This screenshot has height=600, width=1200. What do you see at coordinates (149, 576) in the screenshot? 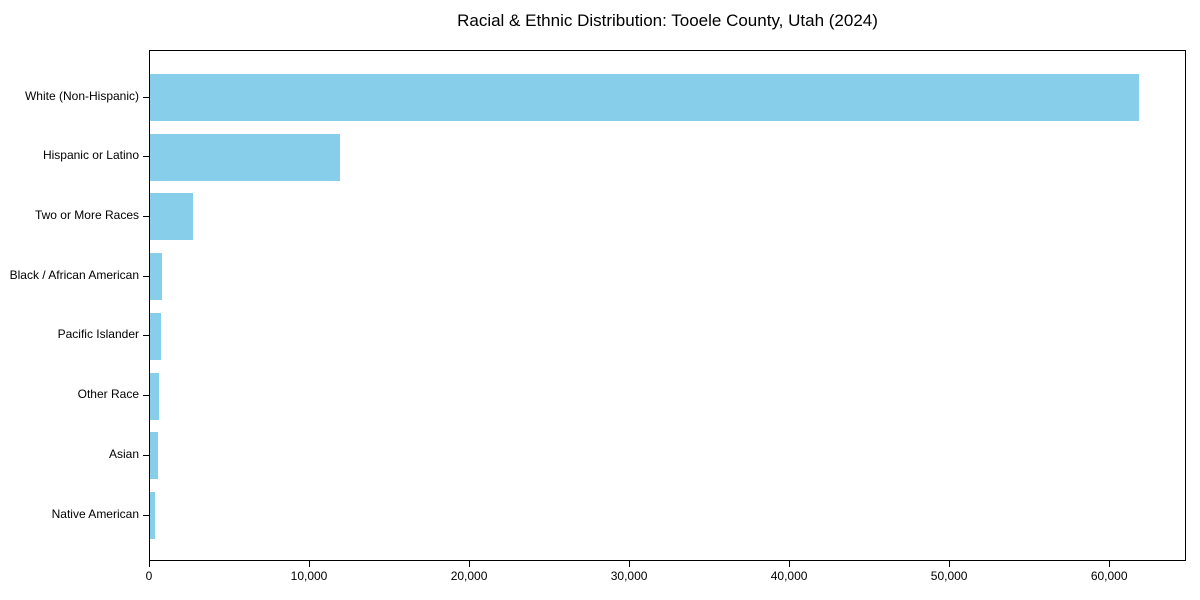
I see `x-axis-label: 0` at bounding box center [149, 576].